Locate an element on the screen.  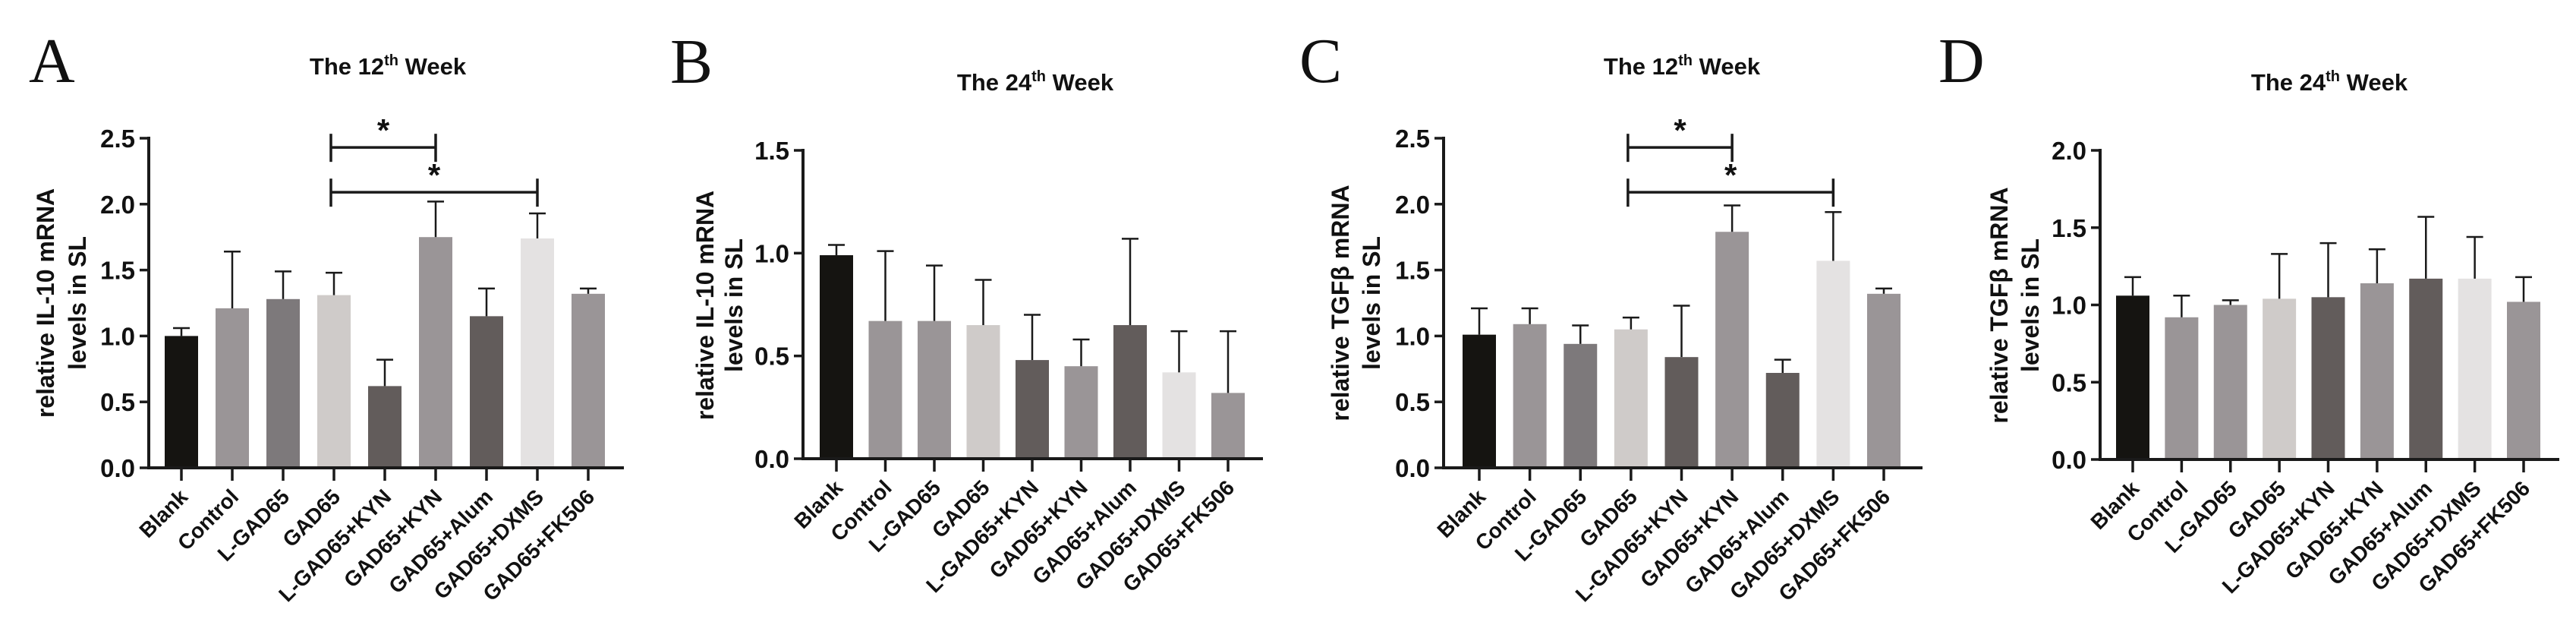
panel-letter: D is located at coordinates (1961, 61).